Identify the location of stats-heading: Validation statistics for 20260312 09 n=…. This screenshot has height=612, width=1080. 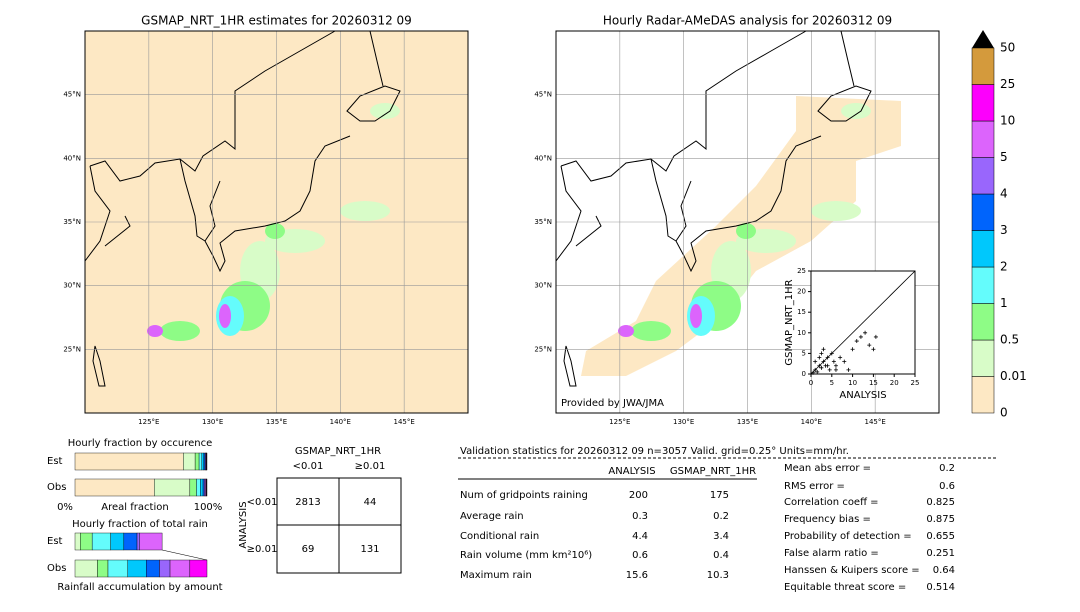
(654, 451).